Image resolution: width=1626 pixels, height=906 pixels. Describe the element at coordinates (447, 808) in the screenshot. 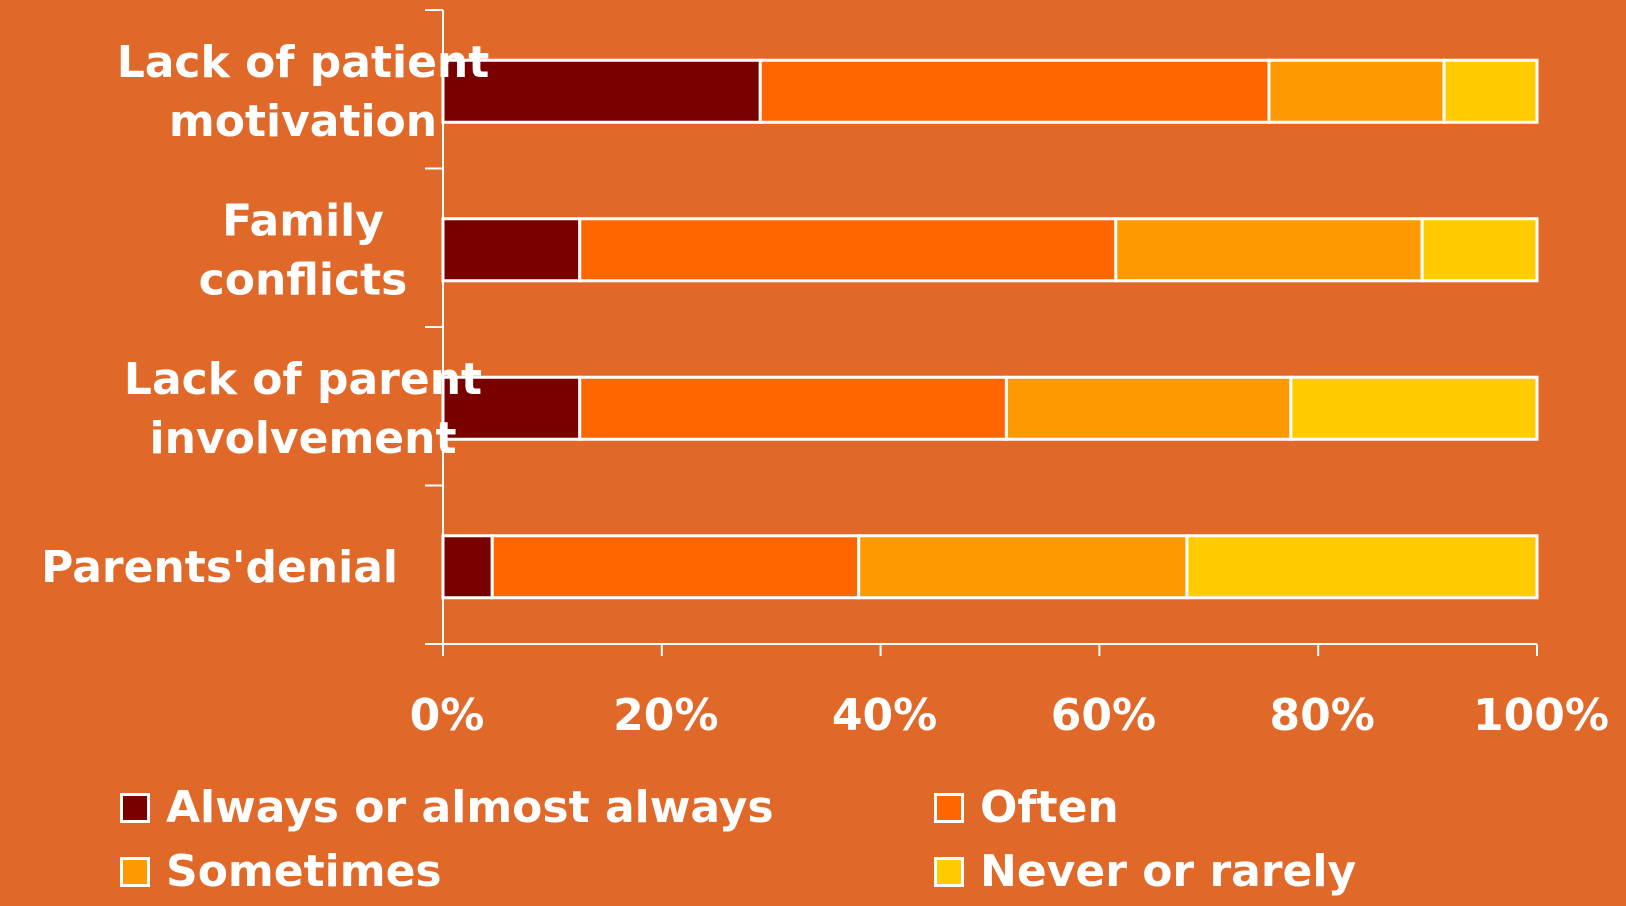

I see `legend-item-always: Always or almost always` at that location.